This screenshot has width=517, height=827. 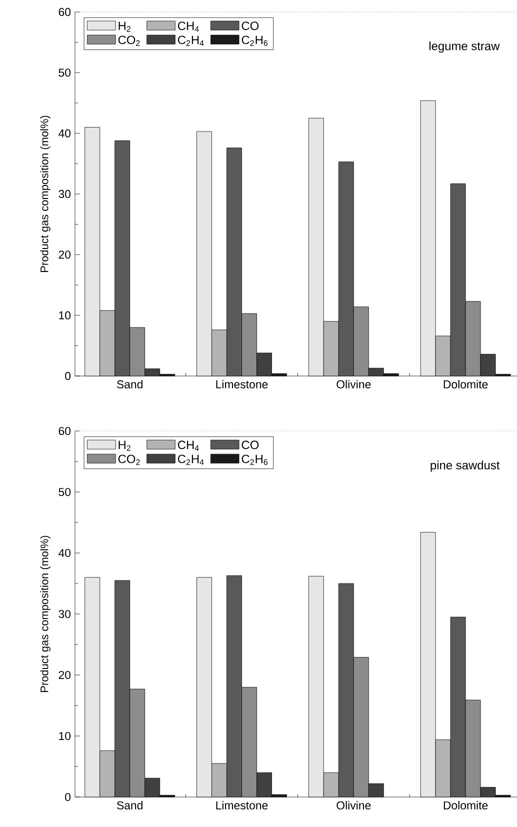 What do you see at coordinates (465, 466) in the screenshot?
I see `annotation: pine sawdust` at bounding box center [465, 466].